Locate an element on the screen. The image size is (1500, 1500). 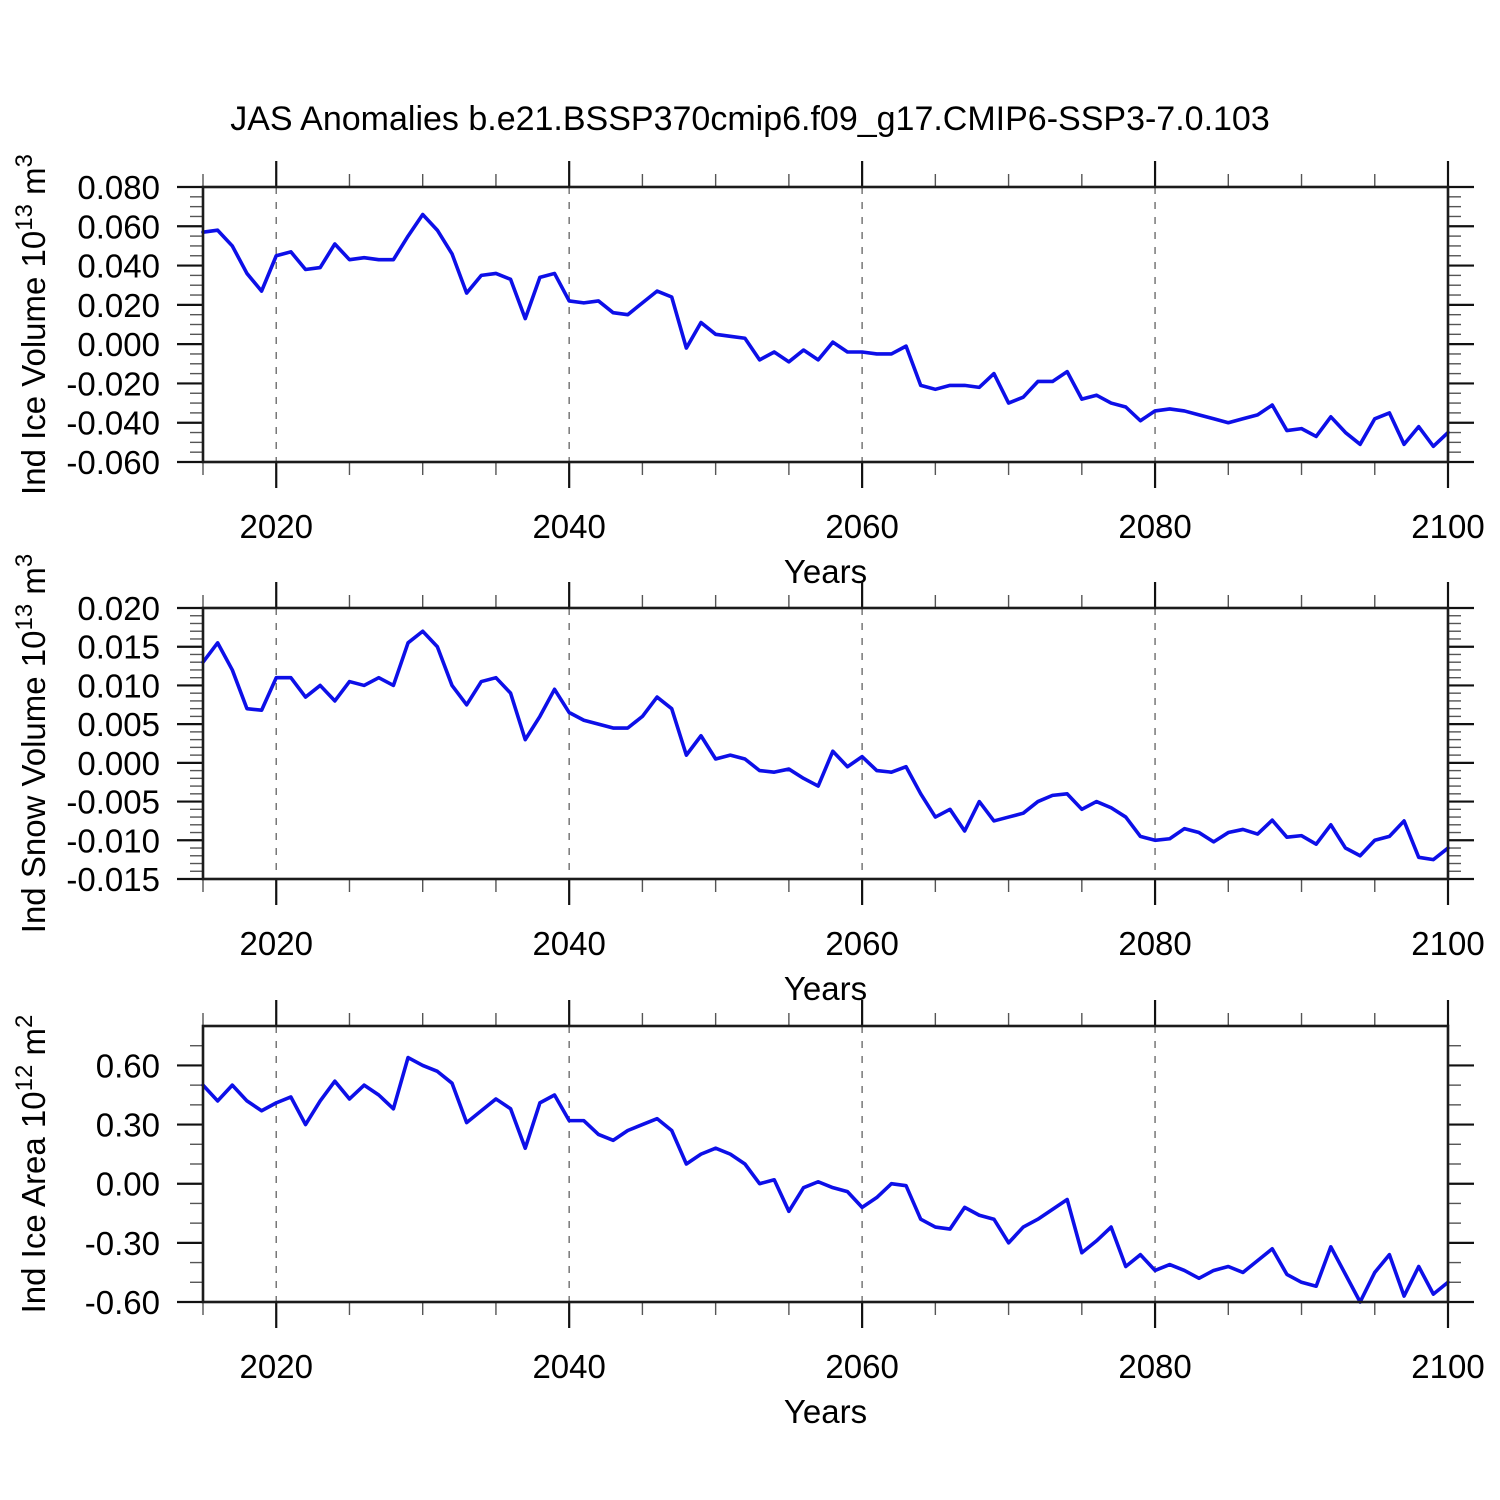
y-tick-label: -0.30 is located at coordinates (122, 1243).